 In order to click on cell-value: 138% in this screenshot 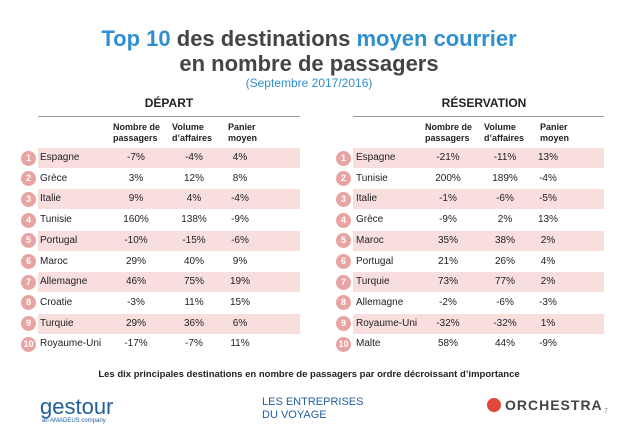, I will do `click(194, 220)`.